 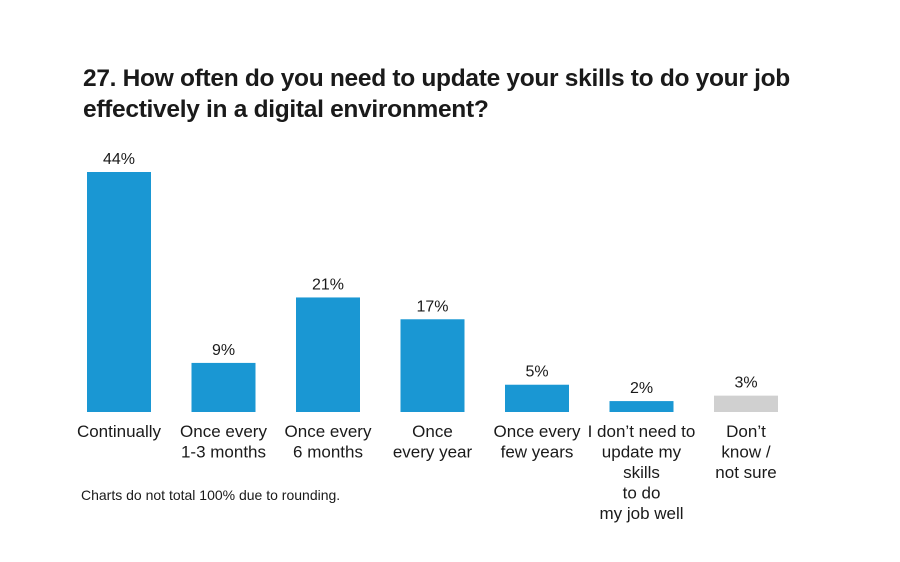 What do you see at coordinates (642, 431) in the screenshot?
I see `category-label-line: I don’t need to` at bounding box center [642, 431].